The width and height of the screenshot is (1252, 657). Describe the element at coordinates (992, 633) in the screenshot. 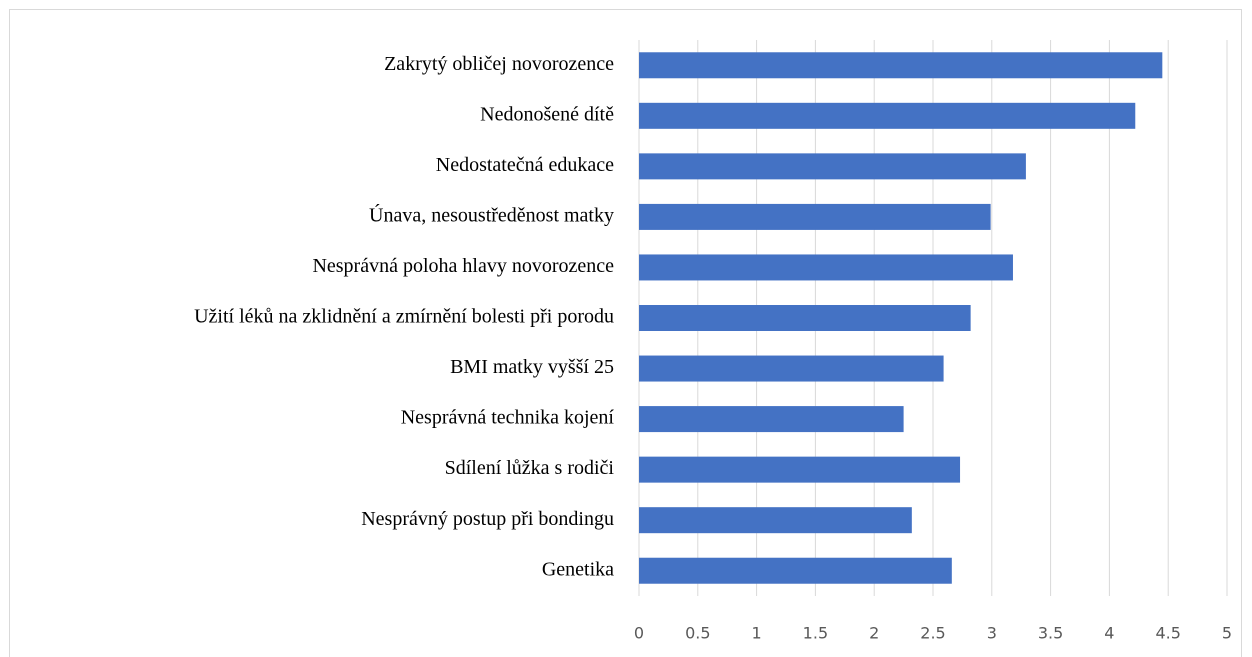

I see `x-tick-label: 3` at that location.